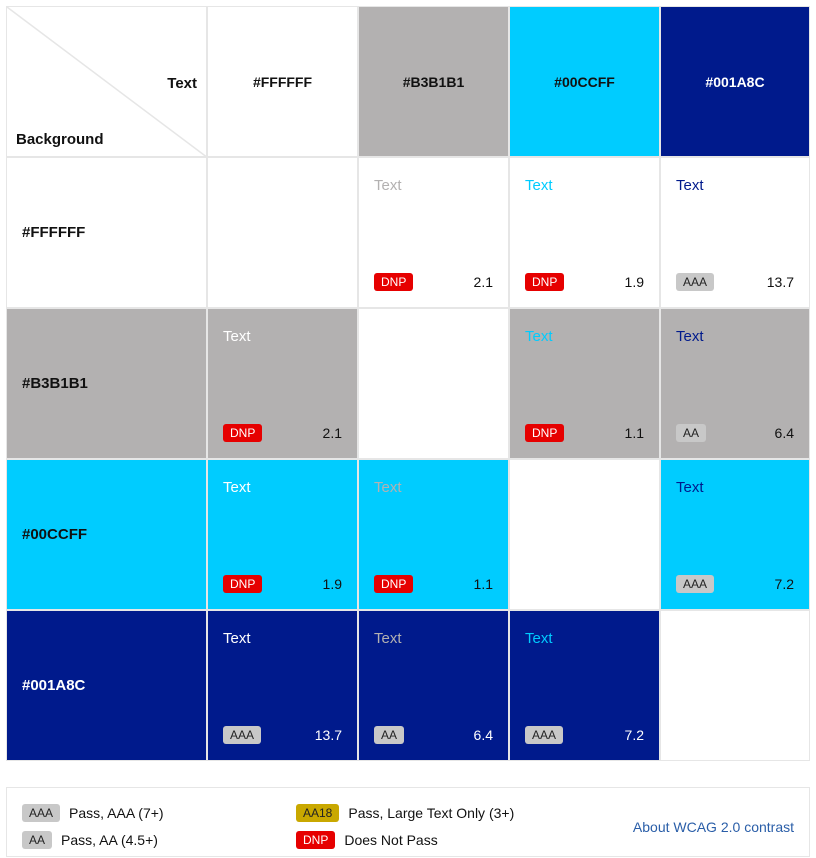 This screenshot has height=858, width=816. I want to click on legend-label-aa: Pass, AA (4.5+), so click(109, 840).